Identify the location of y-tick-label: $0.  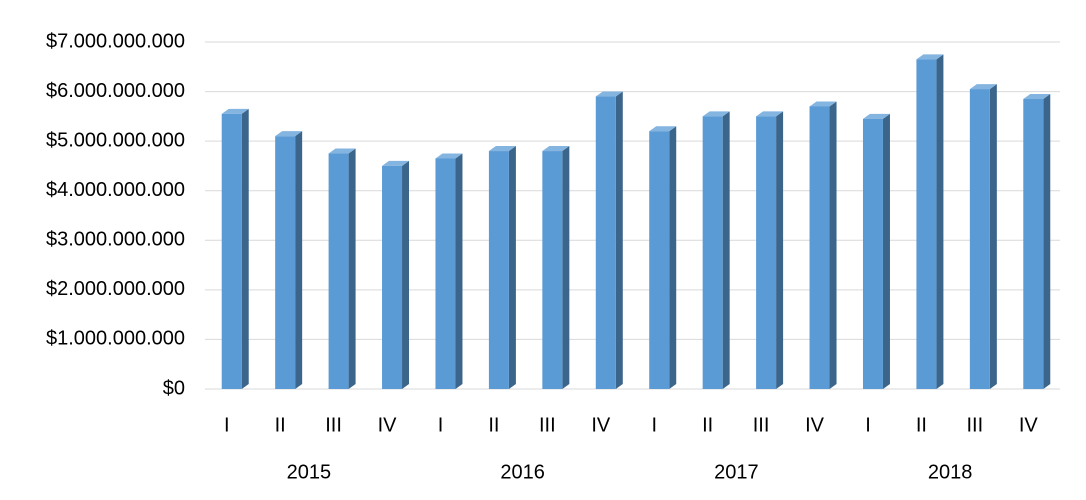
(174, 388).